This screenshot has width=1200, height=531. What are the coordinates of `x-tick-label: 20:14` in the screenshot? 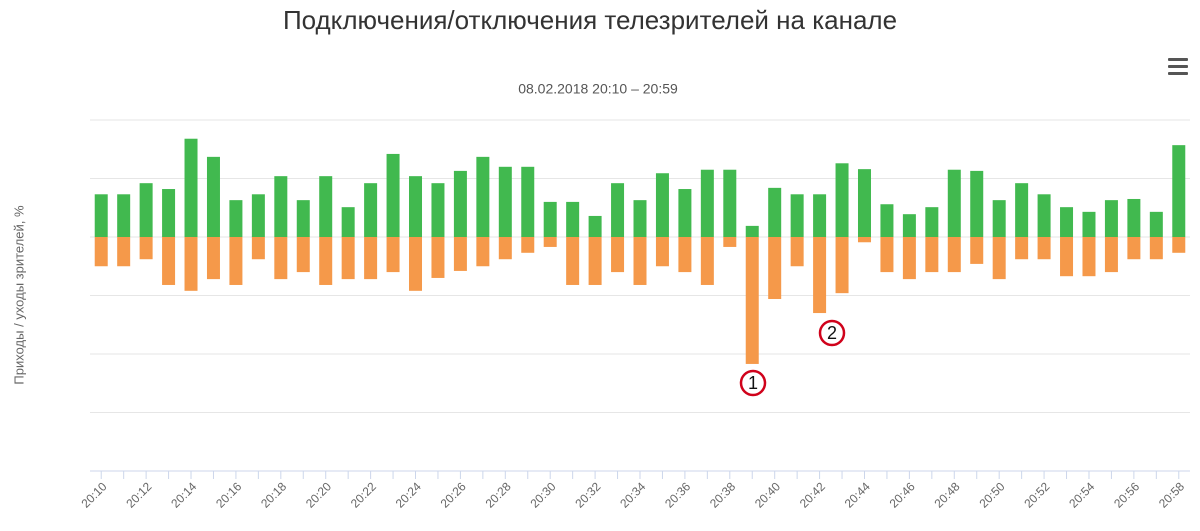 It's located at (183, 494).